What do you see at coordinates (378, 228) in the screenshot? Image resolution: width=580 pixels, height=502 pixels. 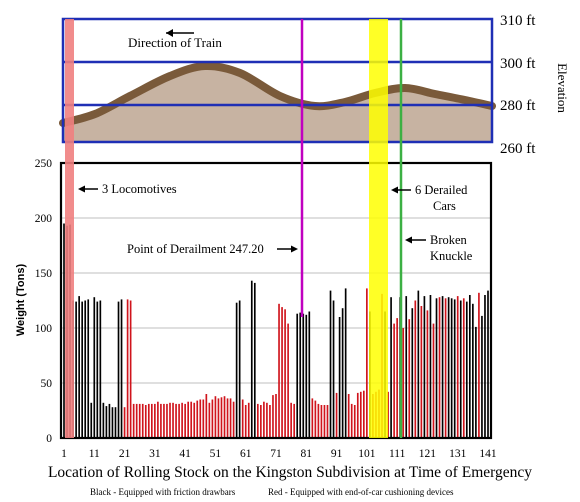 I see `derailed-cars-band` at bounding box center [378, 228].